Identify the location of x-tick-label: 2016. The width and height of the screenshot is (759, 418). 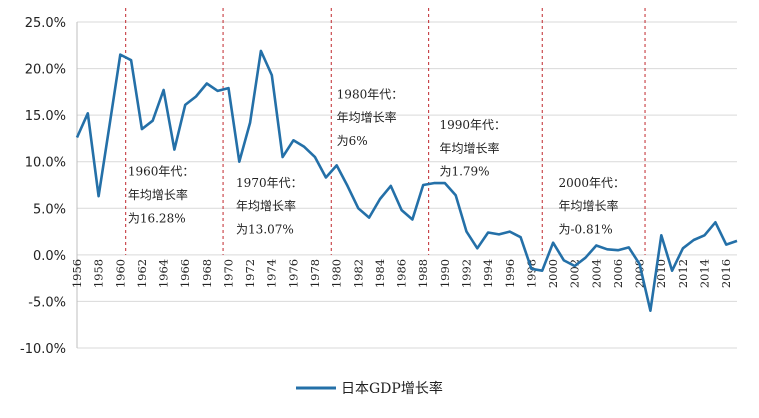
(726, 273).